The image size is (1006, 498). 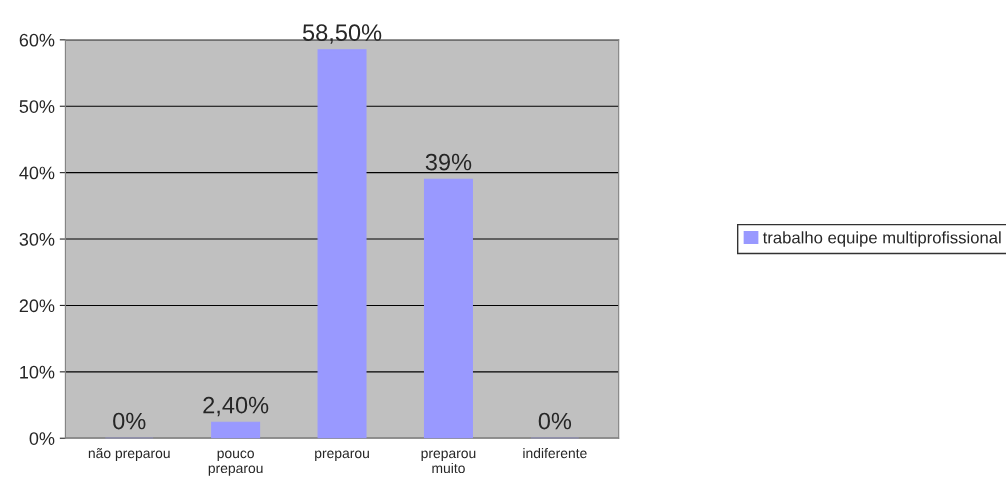 What do you see at coordinates (448, 162) in the screenshot?
I see `data-label: 39%` at bounding box center [448, 162].